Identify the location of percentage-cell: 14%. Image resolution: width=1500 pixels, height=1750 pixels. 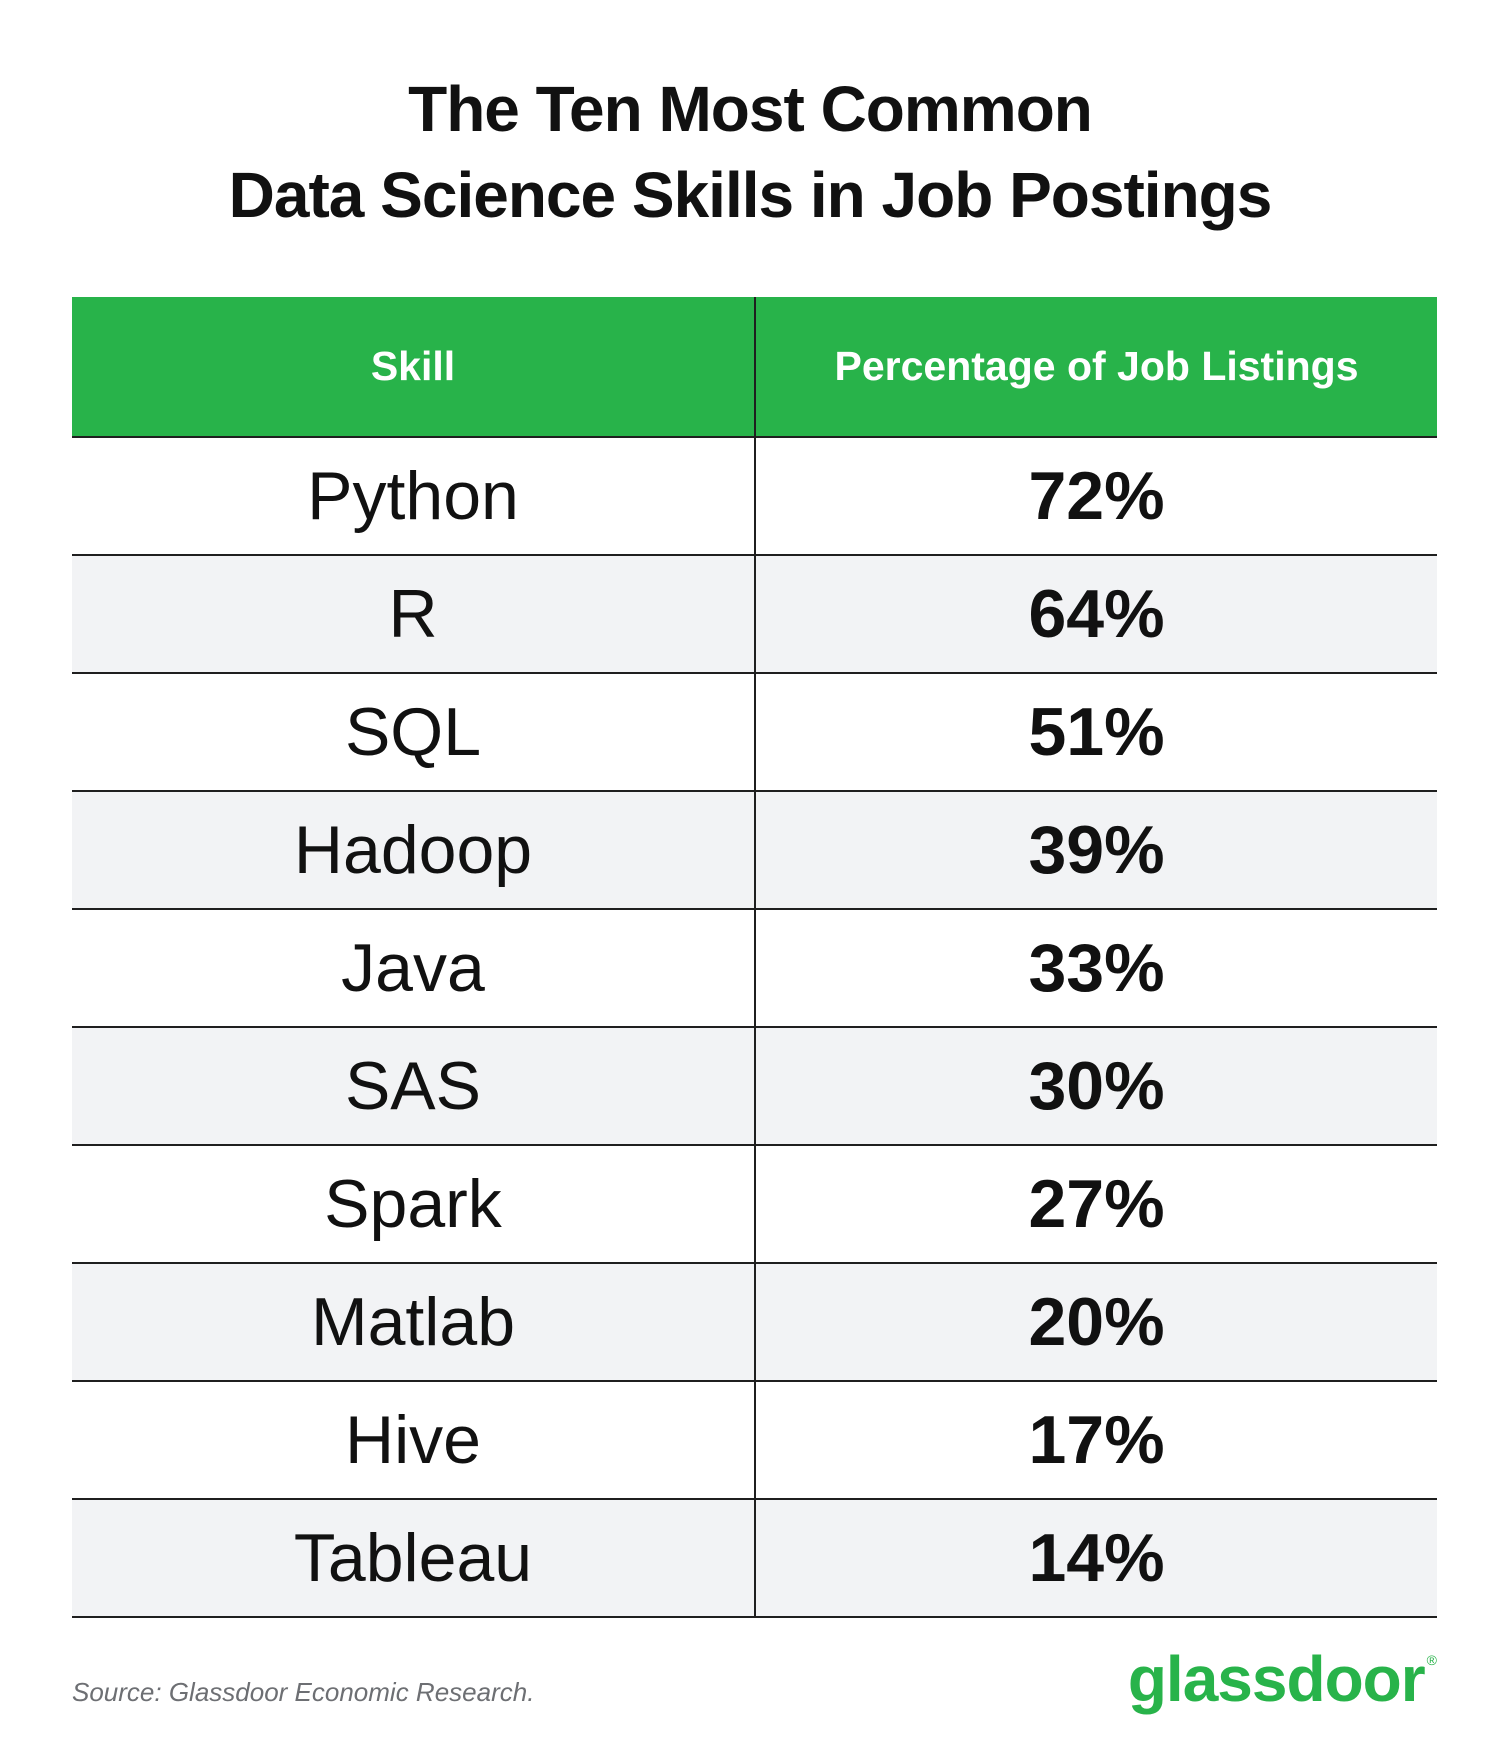
(1096, 1558).